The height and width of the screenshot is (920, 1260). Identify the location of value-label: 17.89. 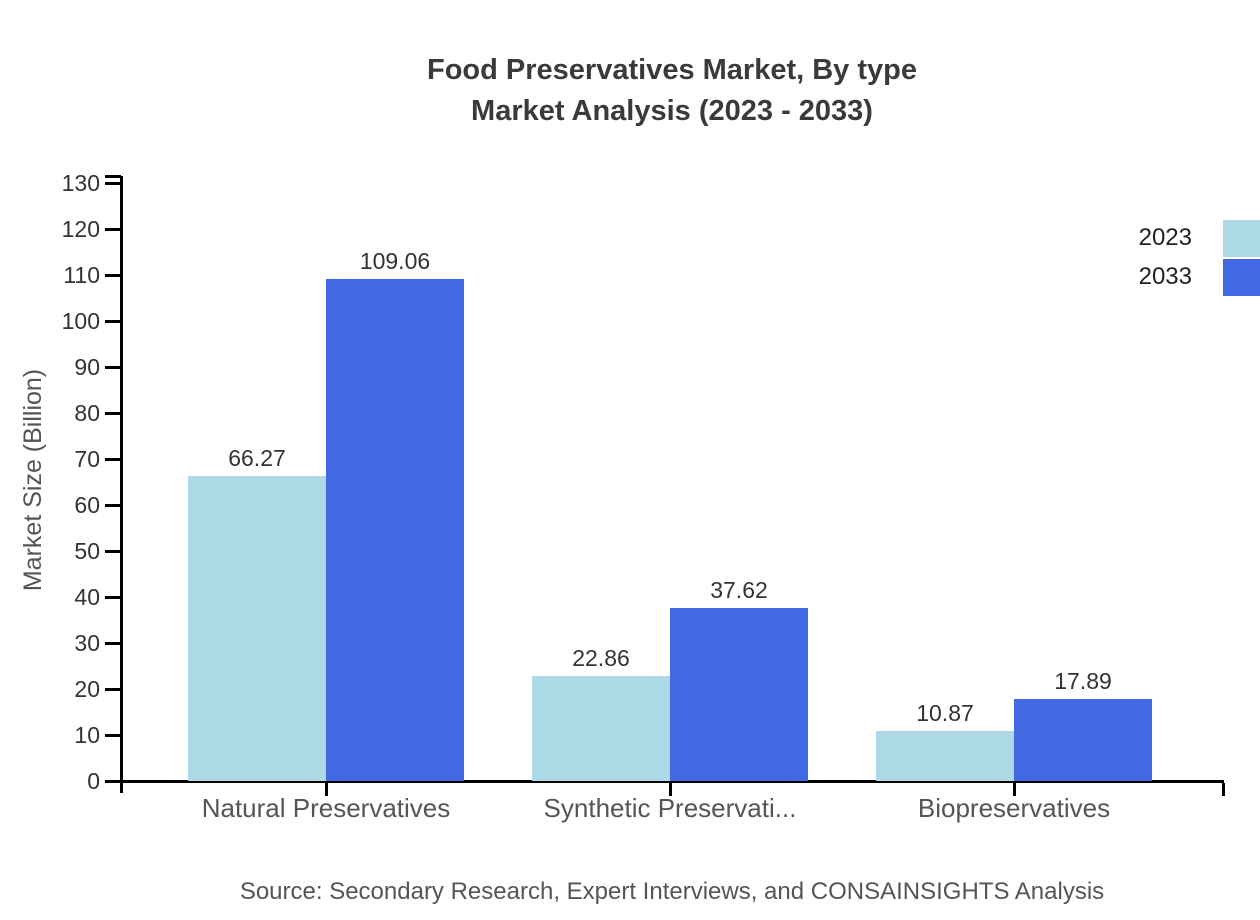
(1083, 680).